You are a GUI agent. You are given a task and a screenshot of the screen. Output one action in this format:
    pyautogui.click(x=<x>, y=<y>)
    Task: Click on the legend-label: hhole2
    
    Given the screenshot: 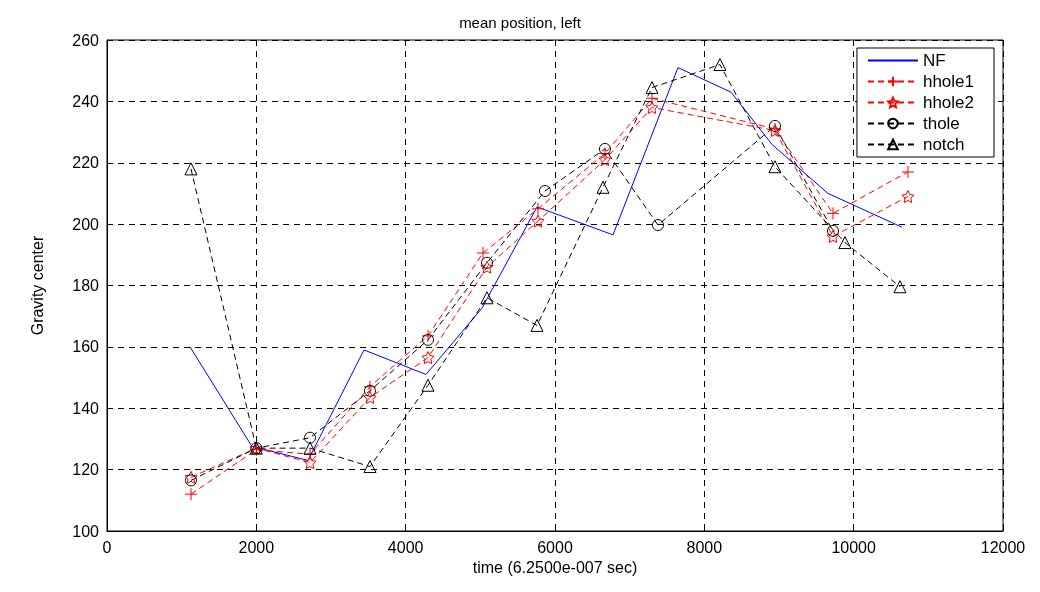 What is the action you would take?
    pyautogui.click(x=948, y=102)
    